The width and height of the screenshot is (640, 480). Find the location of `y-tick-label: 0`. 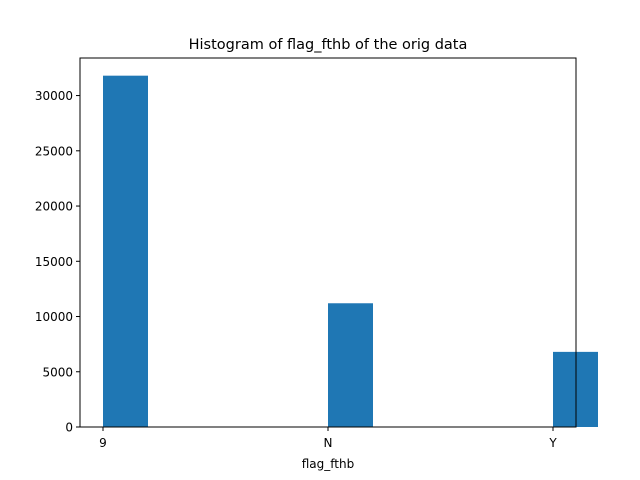

y-tick-label: 0 is located at coordinates (69, 428).